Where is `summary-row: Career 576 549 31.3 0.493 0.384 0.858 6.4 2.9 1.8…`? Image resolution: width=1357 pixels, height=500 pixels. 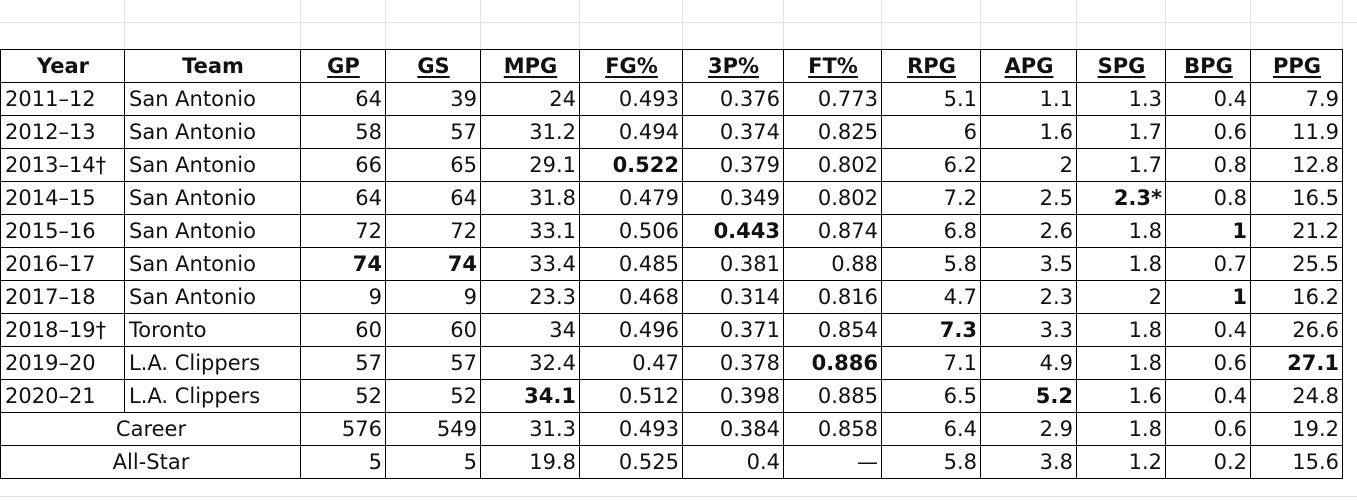
summary-row: Career 576 549 31.3 0.493 0.384 0.858 6.4 2.9 1.8… is located at coordinates (671, 429).